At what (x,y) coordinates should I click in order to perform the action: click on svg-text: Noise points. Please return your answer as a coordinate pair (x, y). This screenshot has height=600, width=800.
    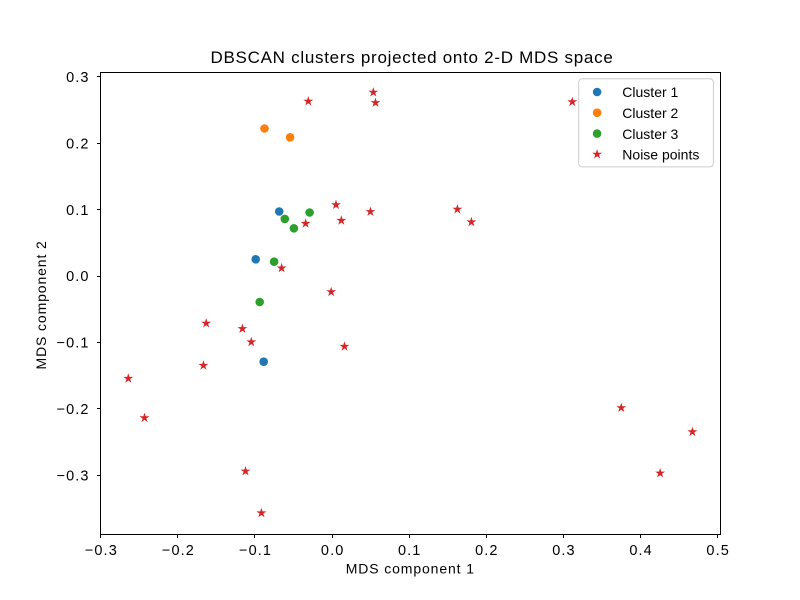
    Looking at the image, I should click on (660, 155).